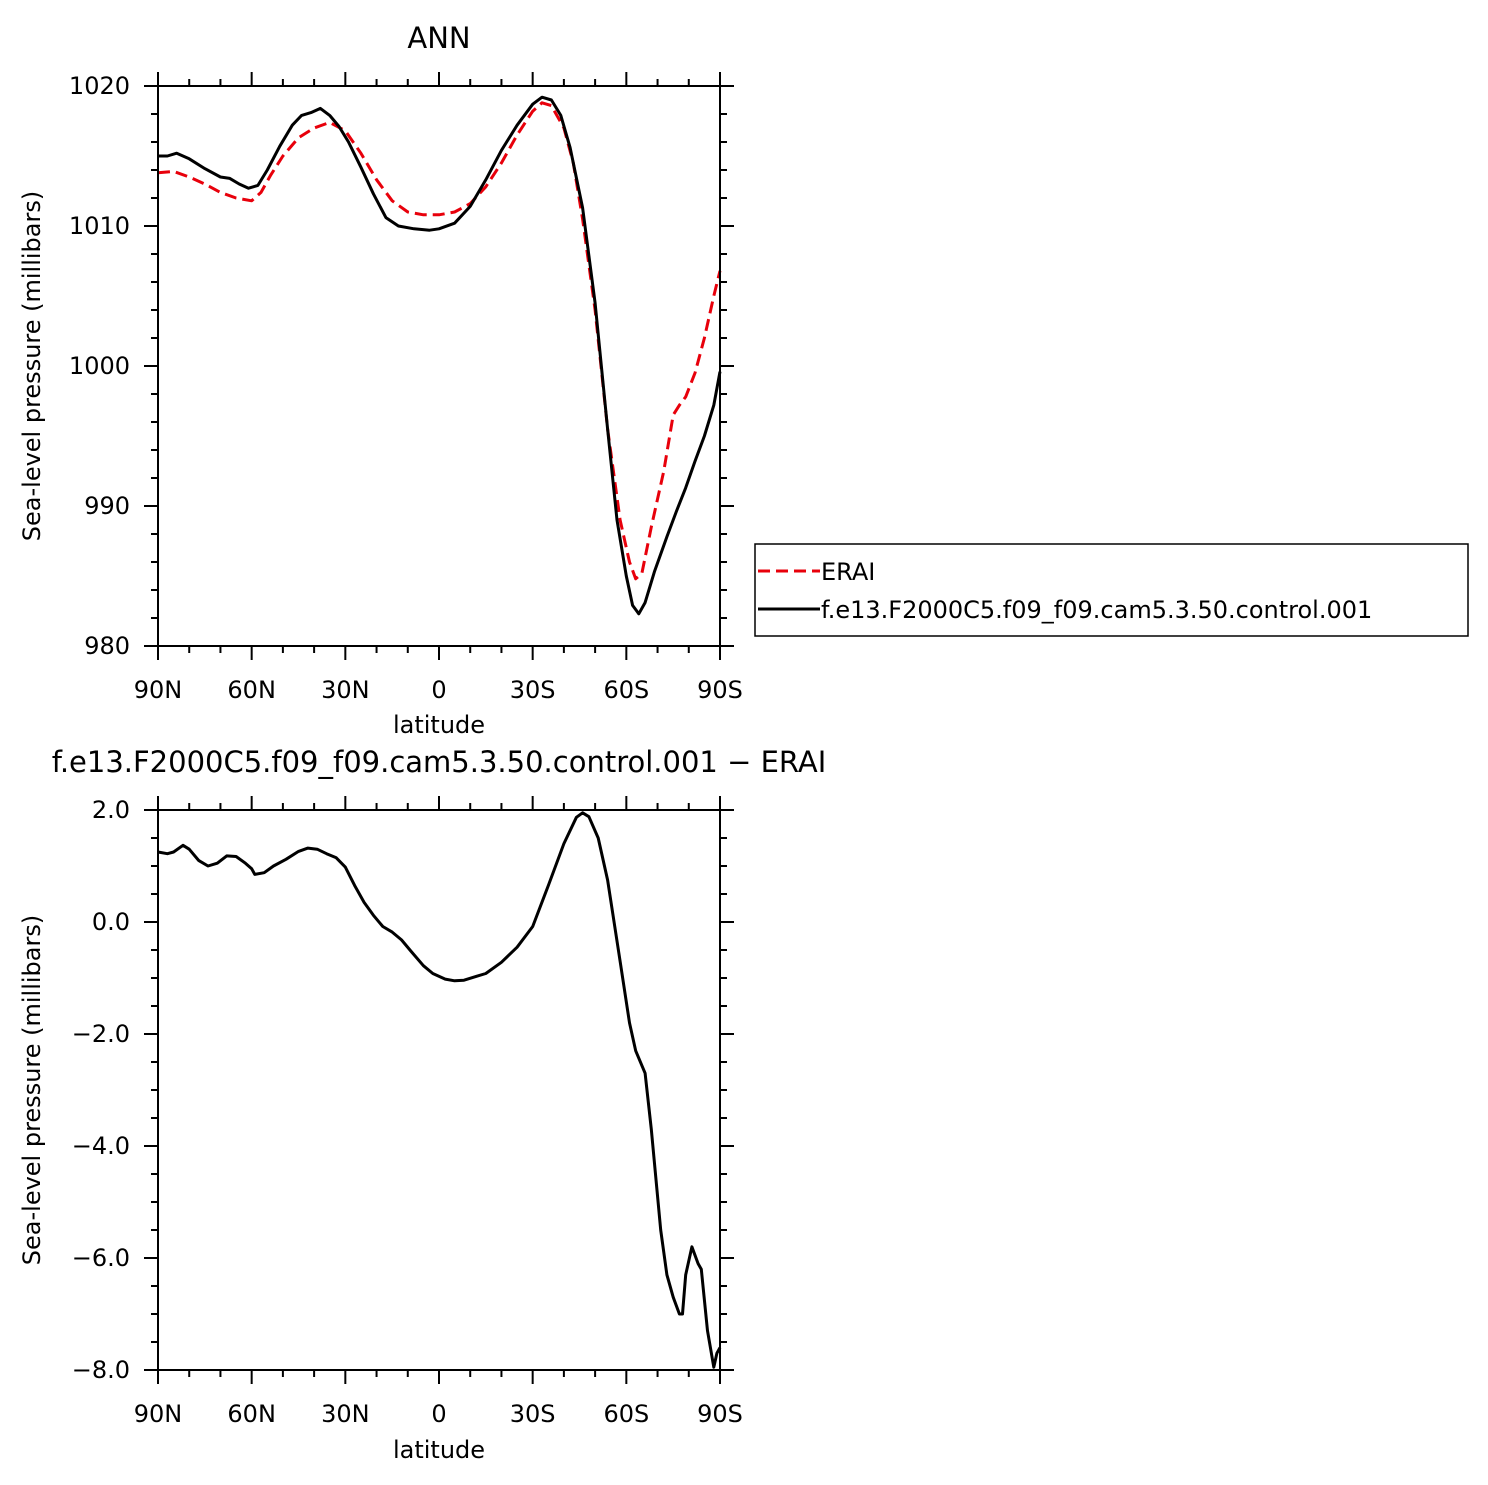  I want to click on legend-box, so click(1111, 590).